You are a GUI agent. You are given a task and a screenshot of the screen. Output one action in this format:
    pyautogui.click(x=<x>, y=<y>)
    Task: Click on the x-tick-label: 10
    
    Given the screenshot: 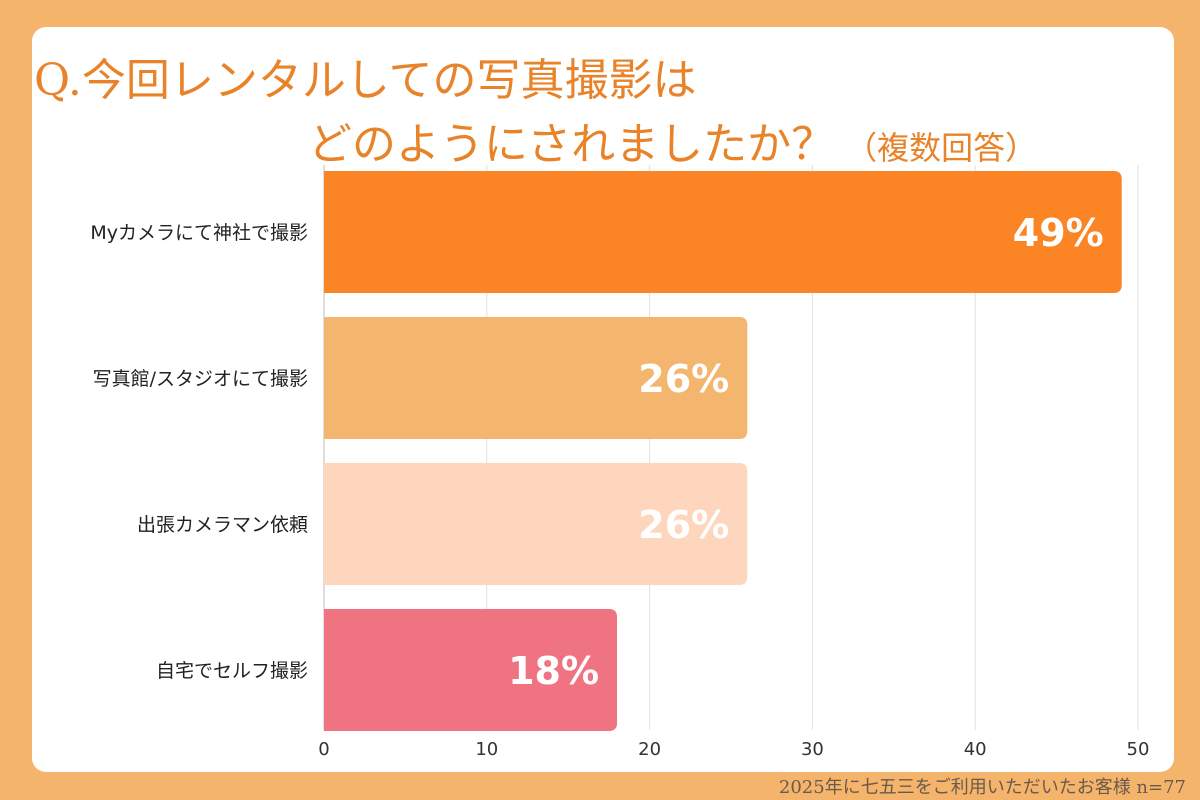 What is the action you would take?
    pyautogui.click(x=486, y=749)
    